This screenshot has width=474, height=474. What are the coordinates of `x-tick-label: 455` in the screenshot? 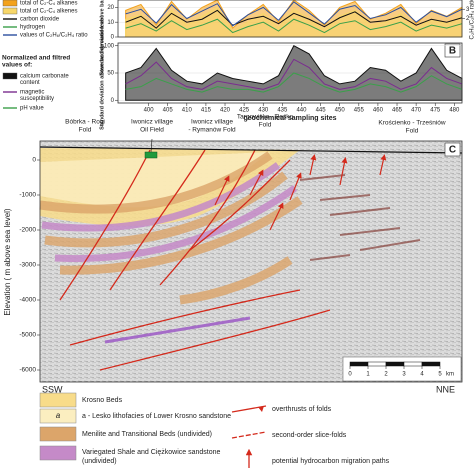 It's located at (359, 111).